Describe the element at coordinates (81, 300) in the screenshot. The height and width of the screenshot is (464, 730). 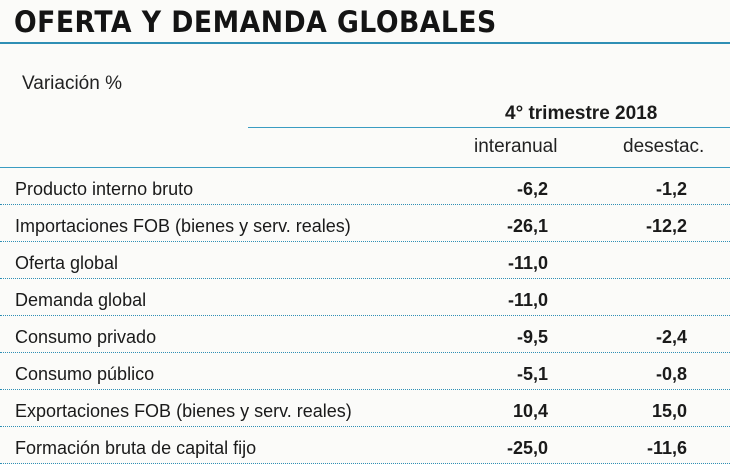
I see `row-label: Demanda global` at that location.